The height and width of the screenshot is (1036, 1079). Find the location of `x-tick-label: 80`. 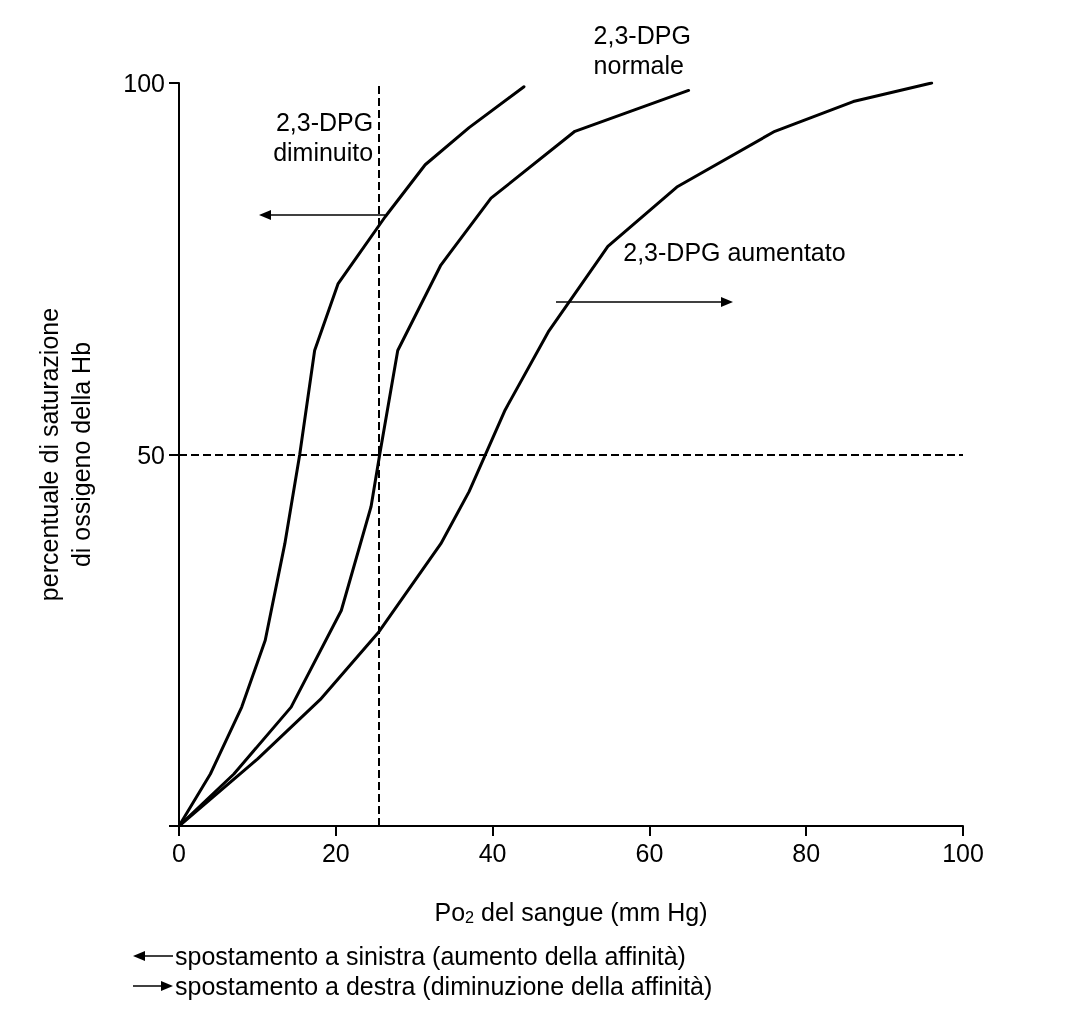

x-tick-label: 80 is located at coordinates (806, 852).